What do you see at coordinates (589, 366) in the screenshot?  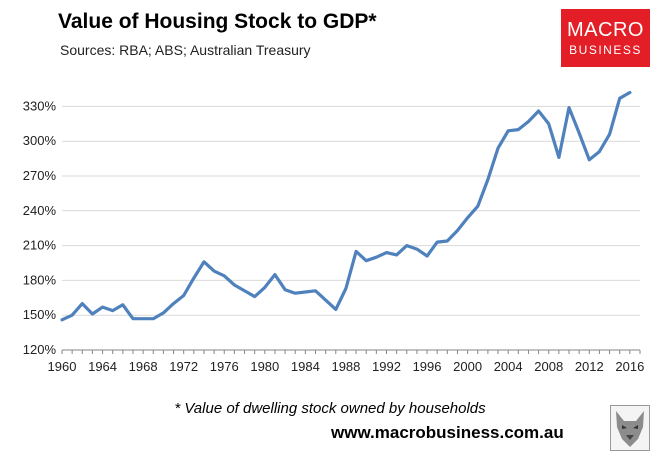 I see `x-tick-label: 2012` at bounding box center [589, 366].